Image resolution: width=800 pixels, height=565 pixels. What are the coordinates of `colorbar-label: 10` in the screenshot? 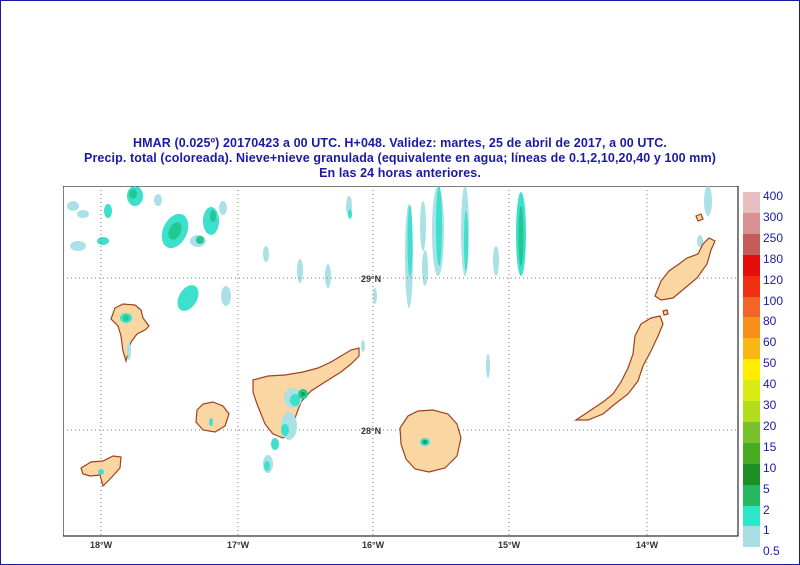 It's located at (770, 467).